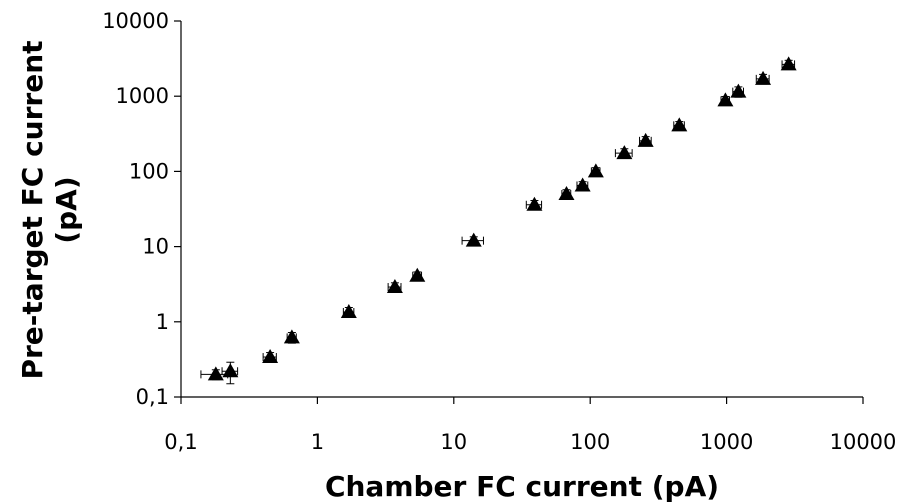  Describe the element at coordinates (317, 442) in the screenshot. I see `x-tick-label: 1` at that location.